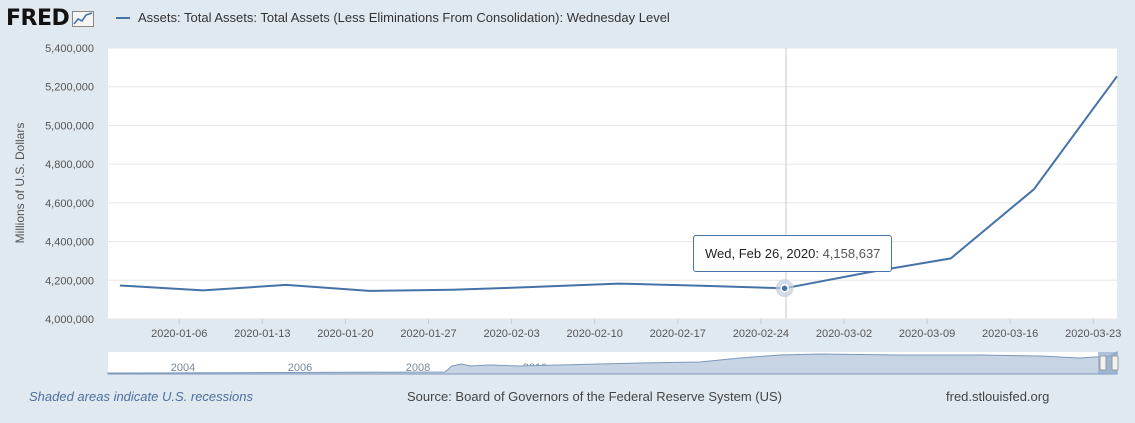 Image resolution: width=1135 pixels, height=423 pixels. I want to click on x-tick-label: 2020-01-06, so click(179, 334).